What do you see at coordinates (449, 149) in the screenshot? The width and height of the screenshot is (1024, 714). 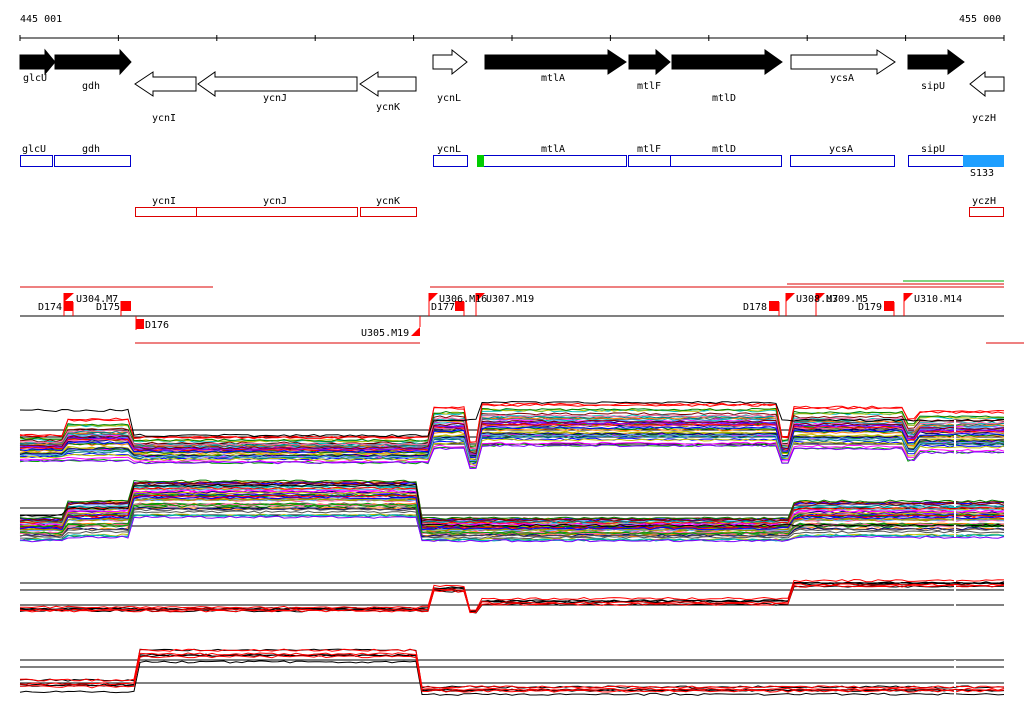 I see `plus-label-ycnL: ycnL` at bounding box center [449, 149].